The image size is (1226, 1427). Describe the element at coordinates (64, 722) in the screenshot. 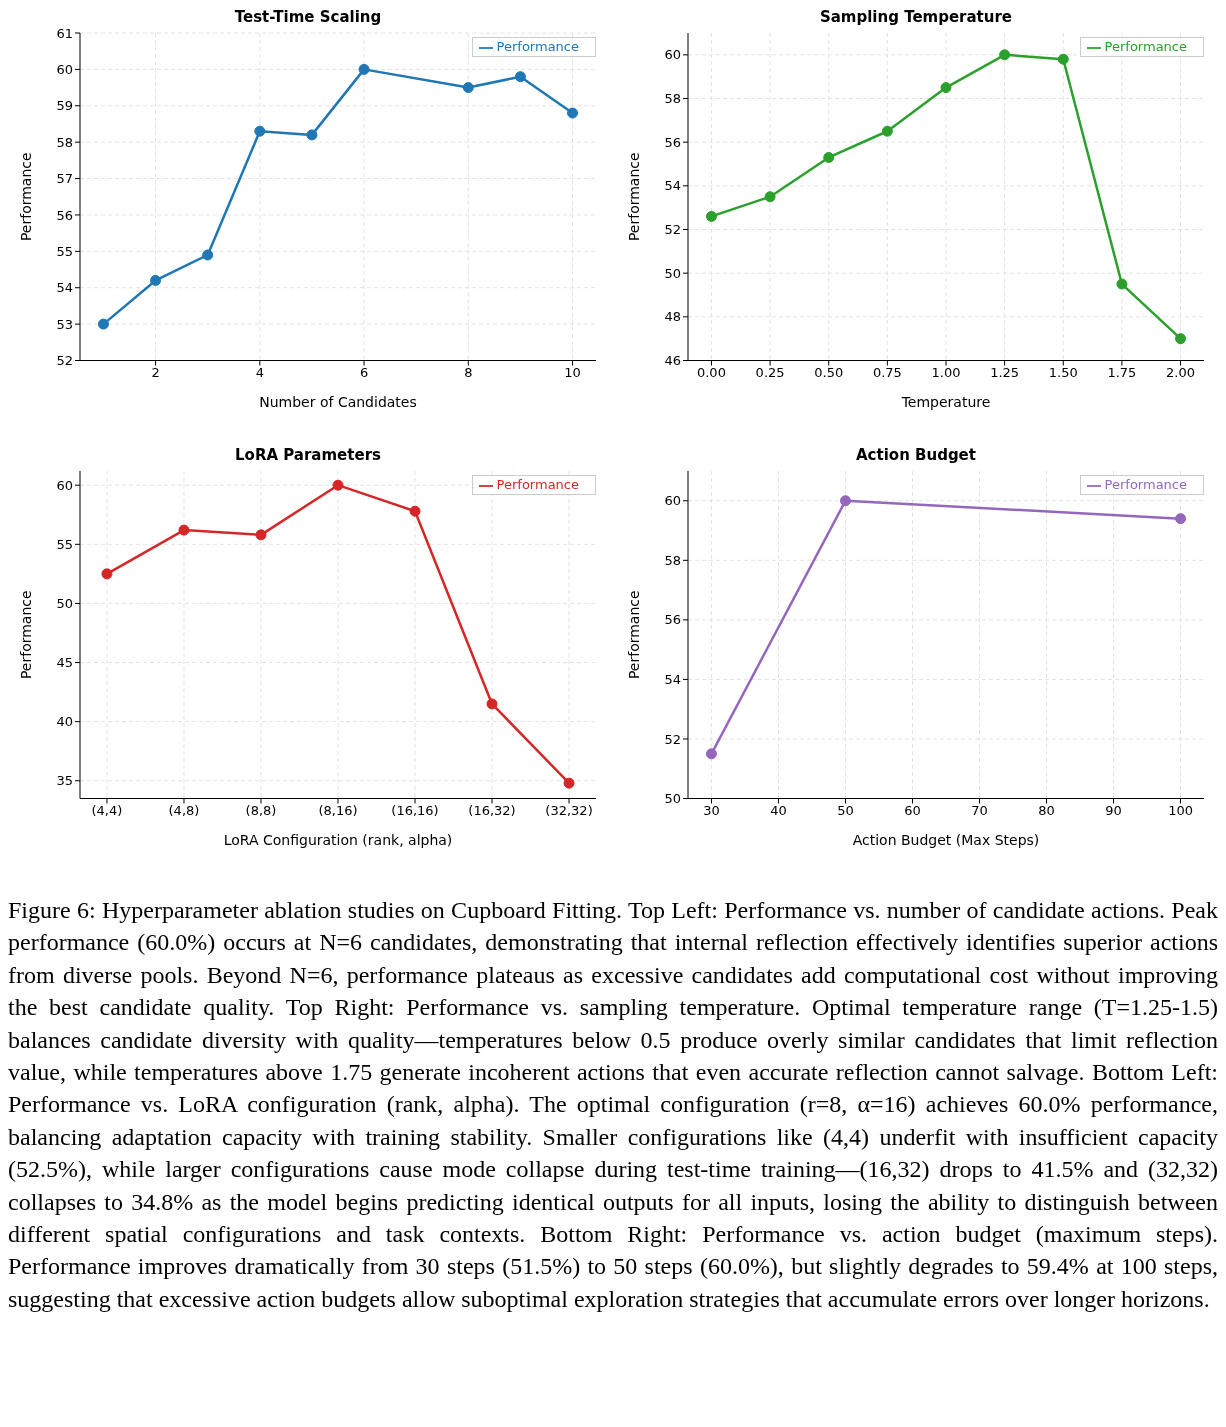

I see `y-tick-label: 40` at that location.